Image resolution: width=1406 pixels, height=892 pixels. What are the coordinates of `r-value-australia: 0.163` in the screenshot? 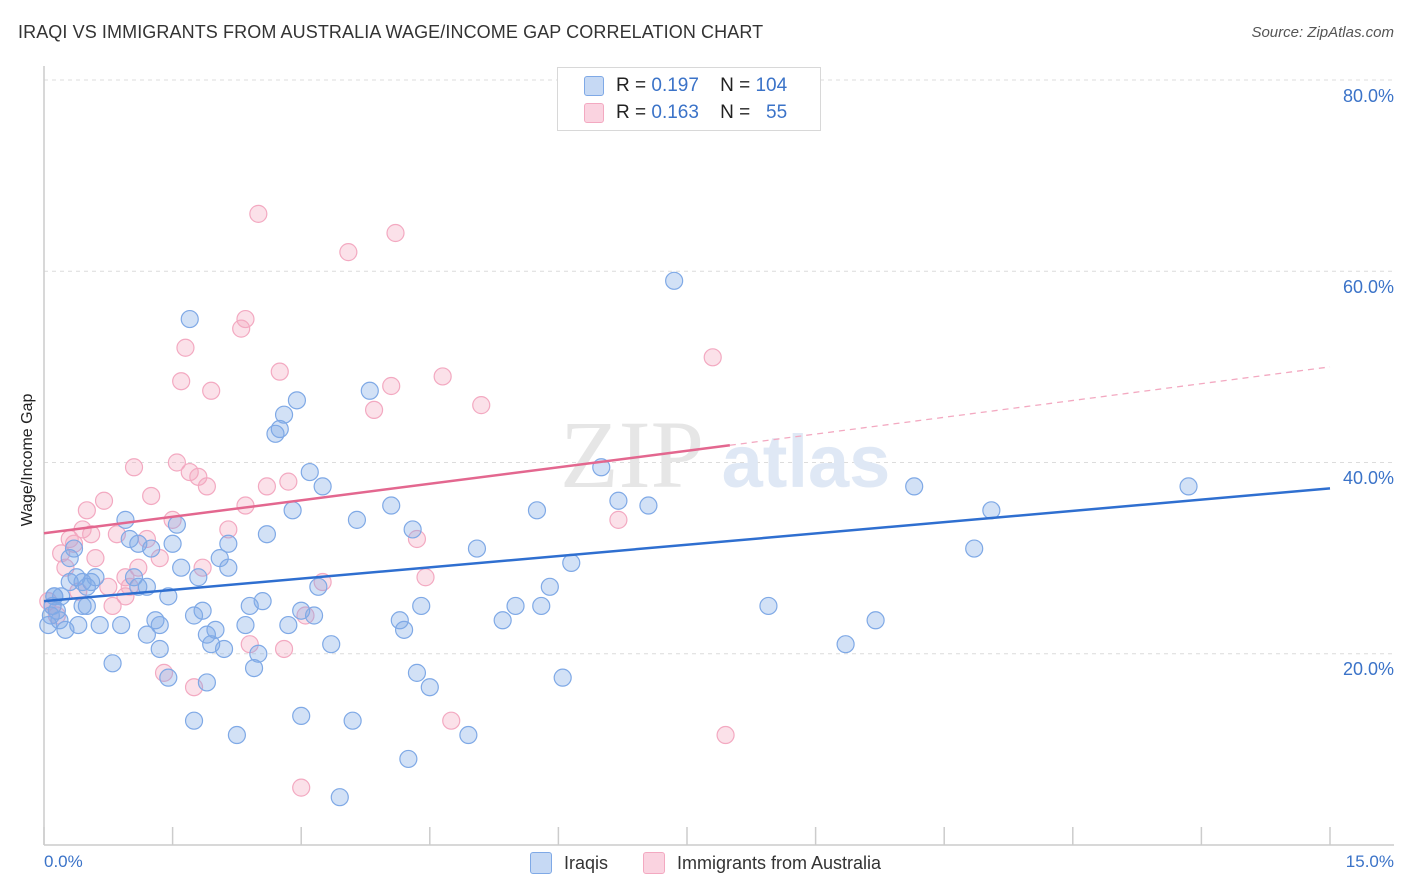 It's located at (675, 112).